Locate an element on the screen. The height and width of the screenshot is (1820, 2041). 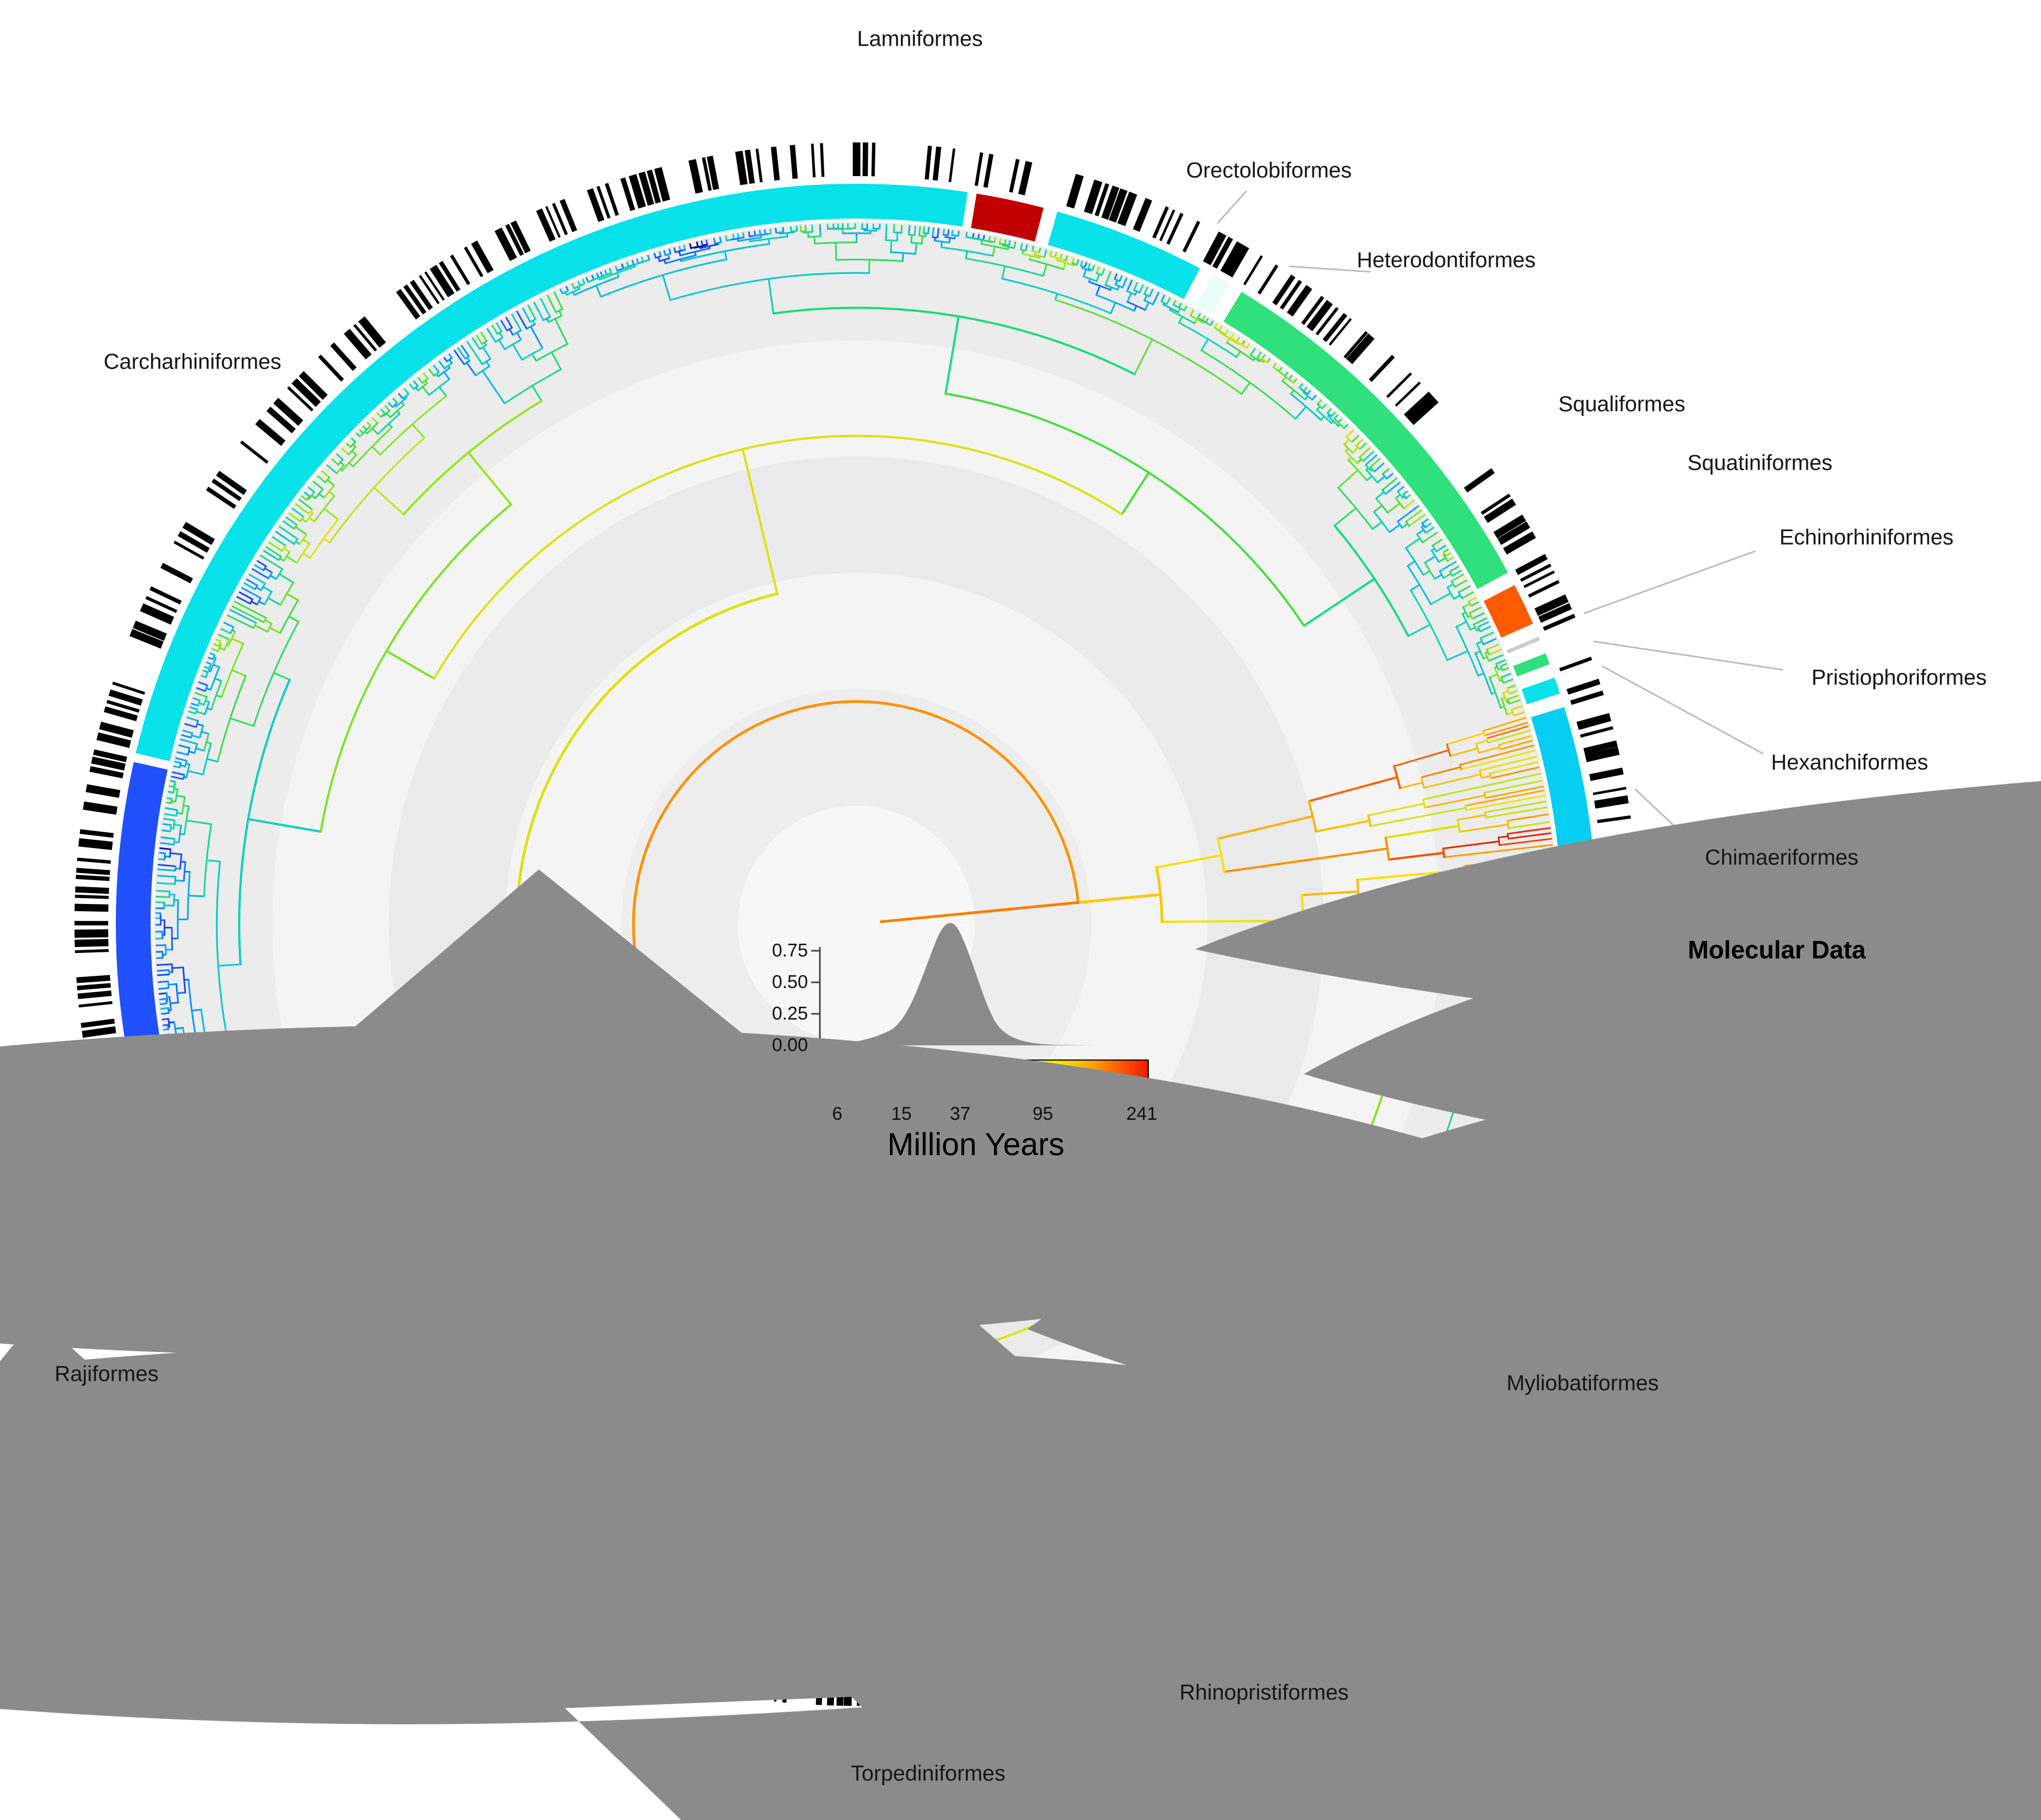
label-lamniformes: Lamniformes is located at coordinates (920, 39).